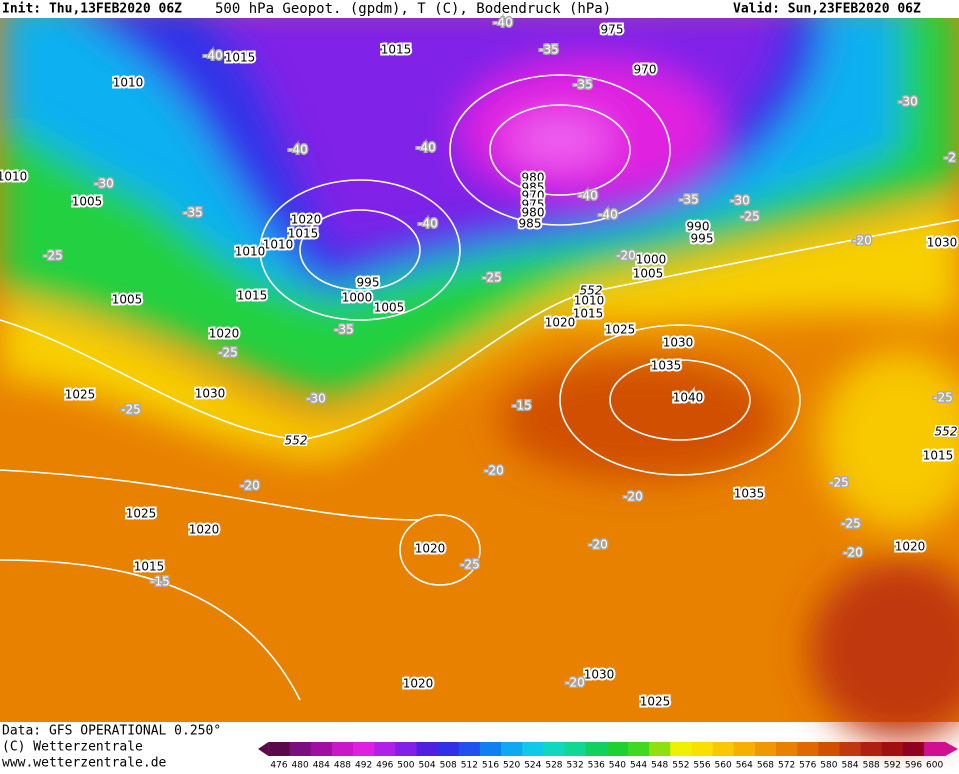  What do you see at coordinates (723, 766) in the screenshot?
I see `colorbar-label: 560` at bounding box center [723, 766].